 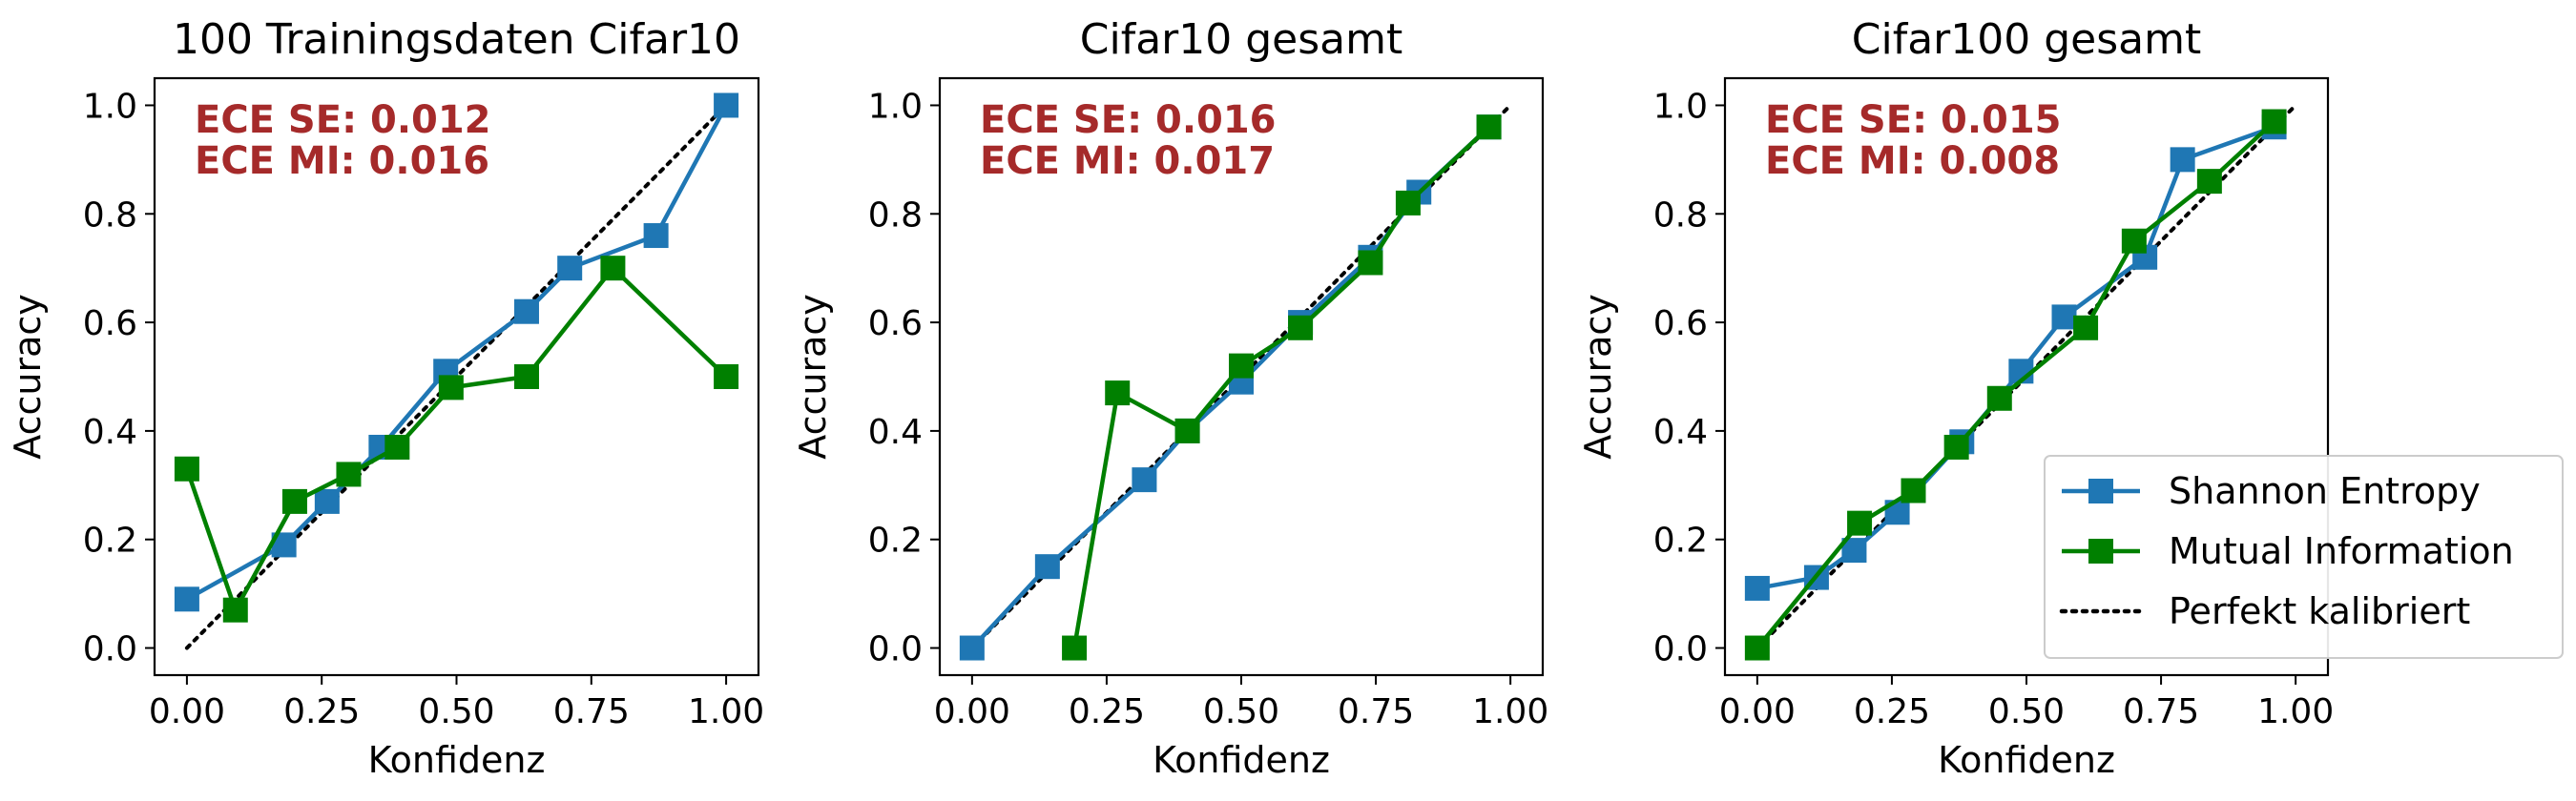 I want to click on legend-perfect-label: Perfekt kalibriert, so click(x=2319, y=611).